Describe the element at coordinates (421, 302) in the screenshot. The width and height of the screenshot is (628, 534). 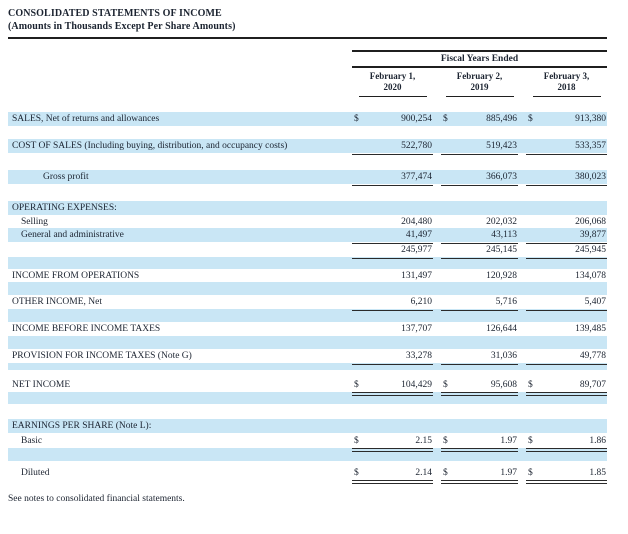
I see `cell-value: 6,210` at that location.